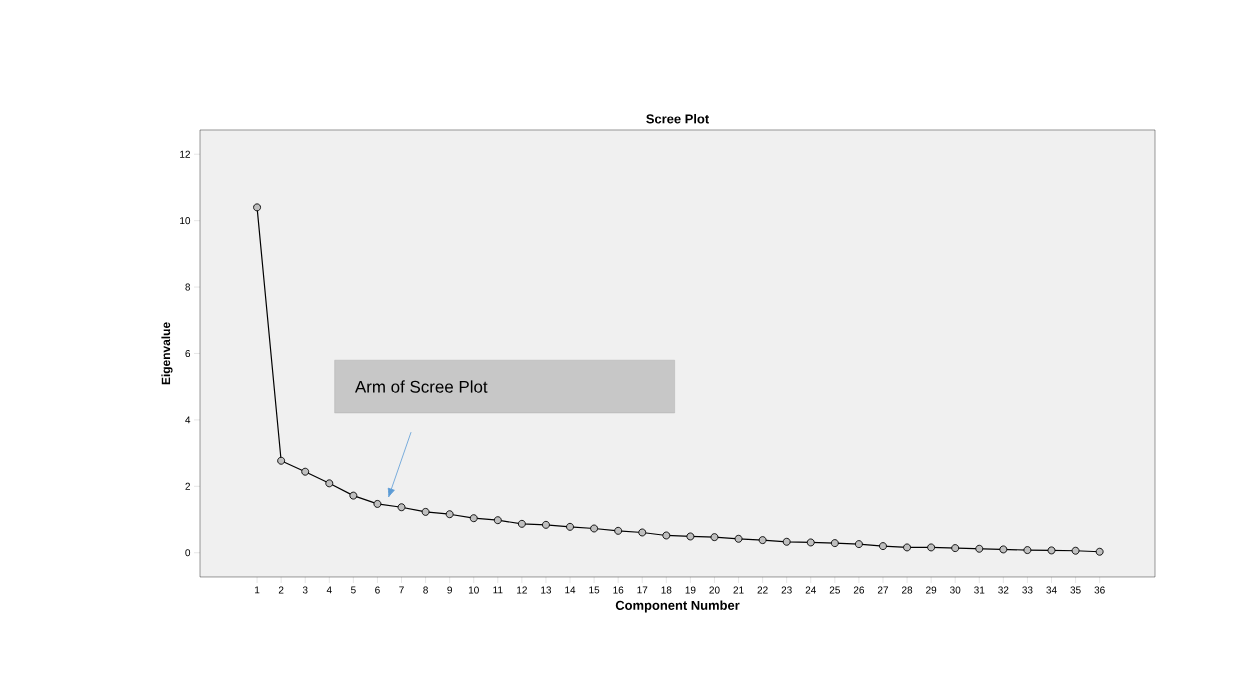  What do you see at coordinates (907, 590) in the screenshot?
I see `x-tick-label: 28` at bounding box center [907, 590].